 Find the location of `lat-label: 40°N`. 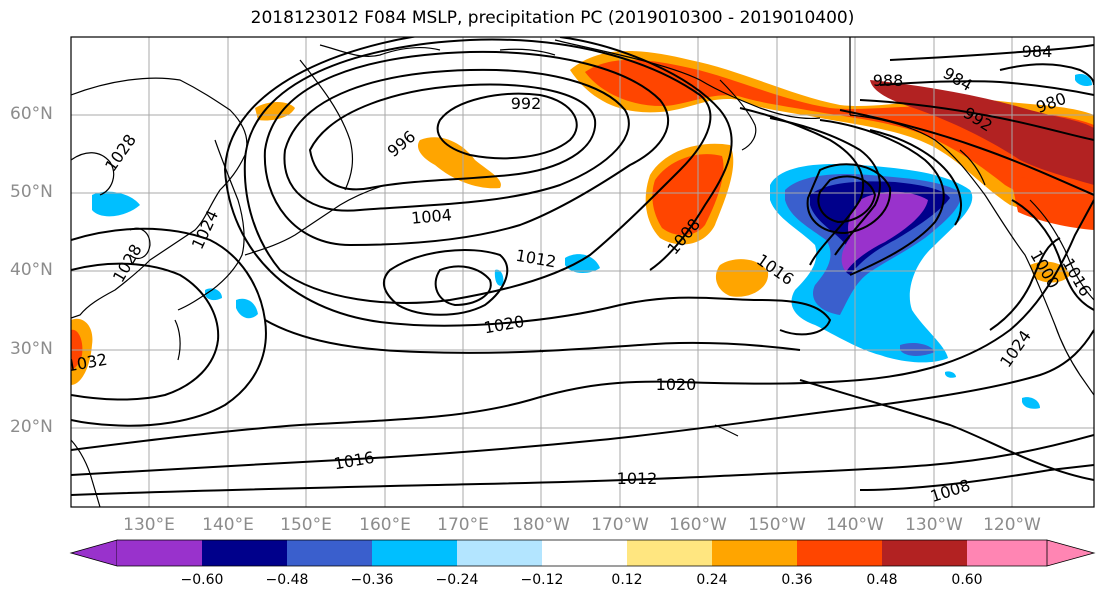

lat-label: 40°N is located at coordinates (31, 270).